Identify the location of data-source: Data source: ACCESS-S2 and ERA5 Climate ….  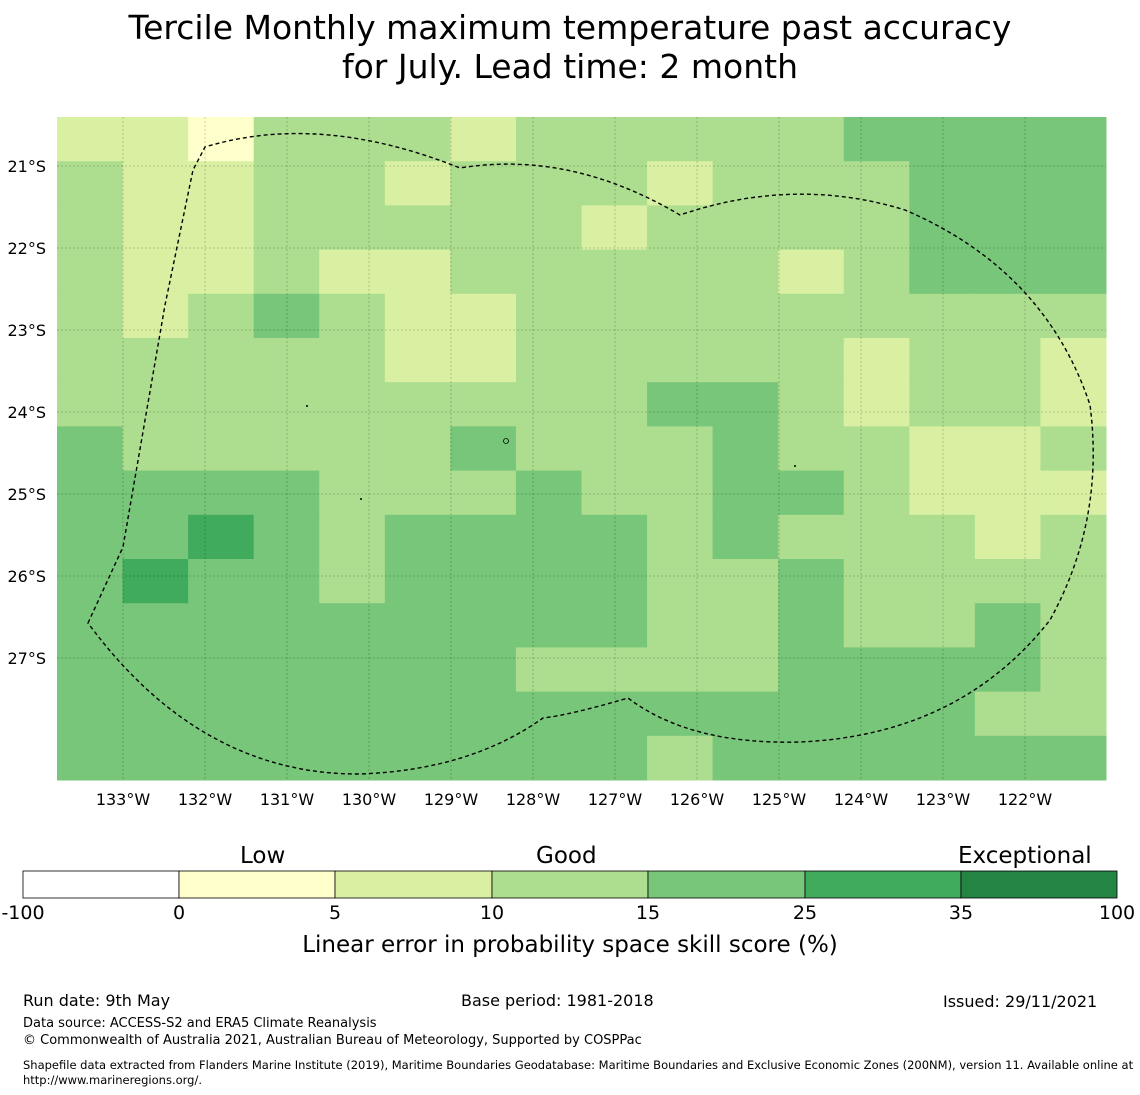
(200, 1023).